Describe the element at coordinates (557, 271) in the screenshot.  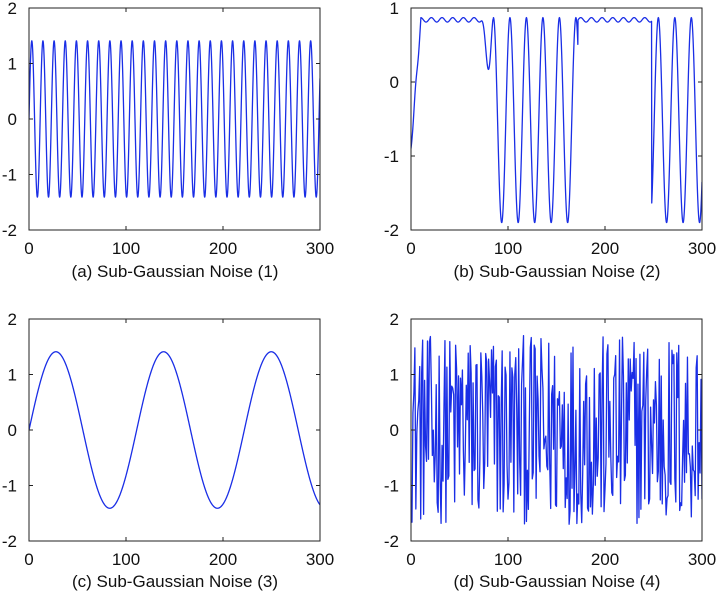
I see `panel-caption: (b) Sub-Gaussian Noise (2)` at that location.